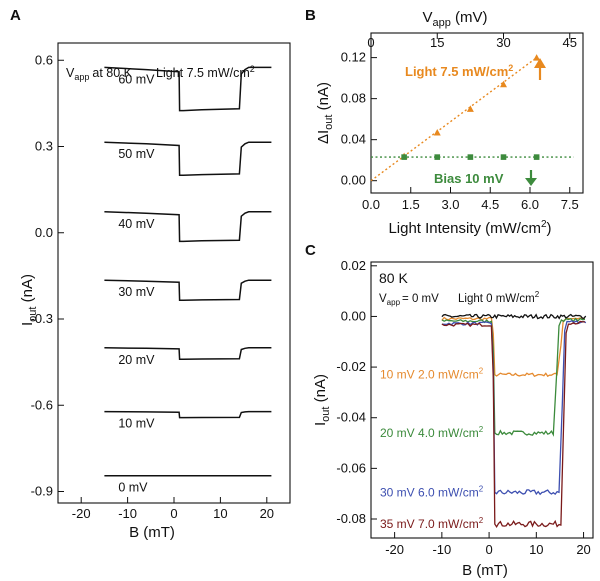  I want to click on panel-a-x-tick-label: 20, so click(267, 513).